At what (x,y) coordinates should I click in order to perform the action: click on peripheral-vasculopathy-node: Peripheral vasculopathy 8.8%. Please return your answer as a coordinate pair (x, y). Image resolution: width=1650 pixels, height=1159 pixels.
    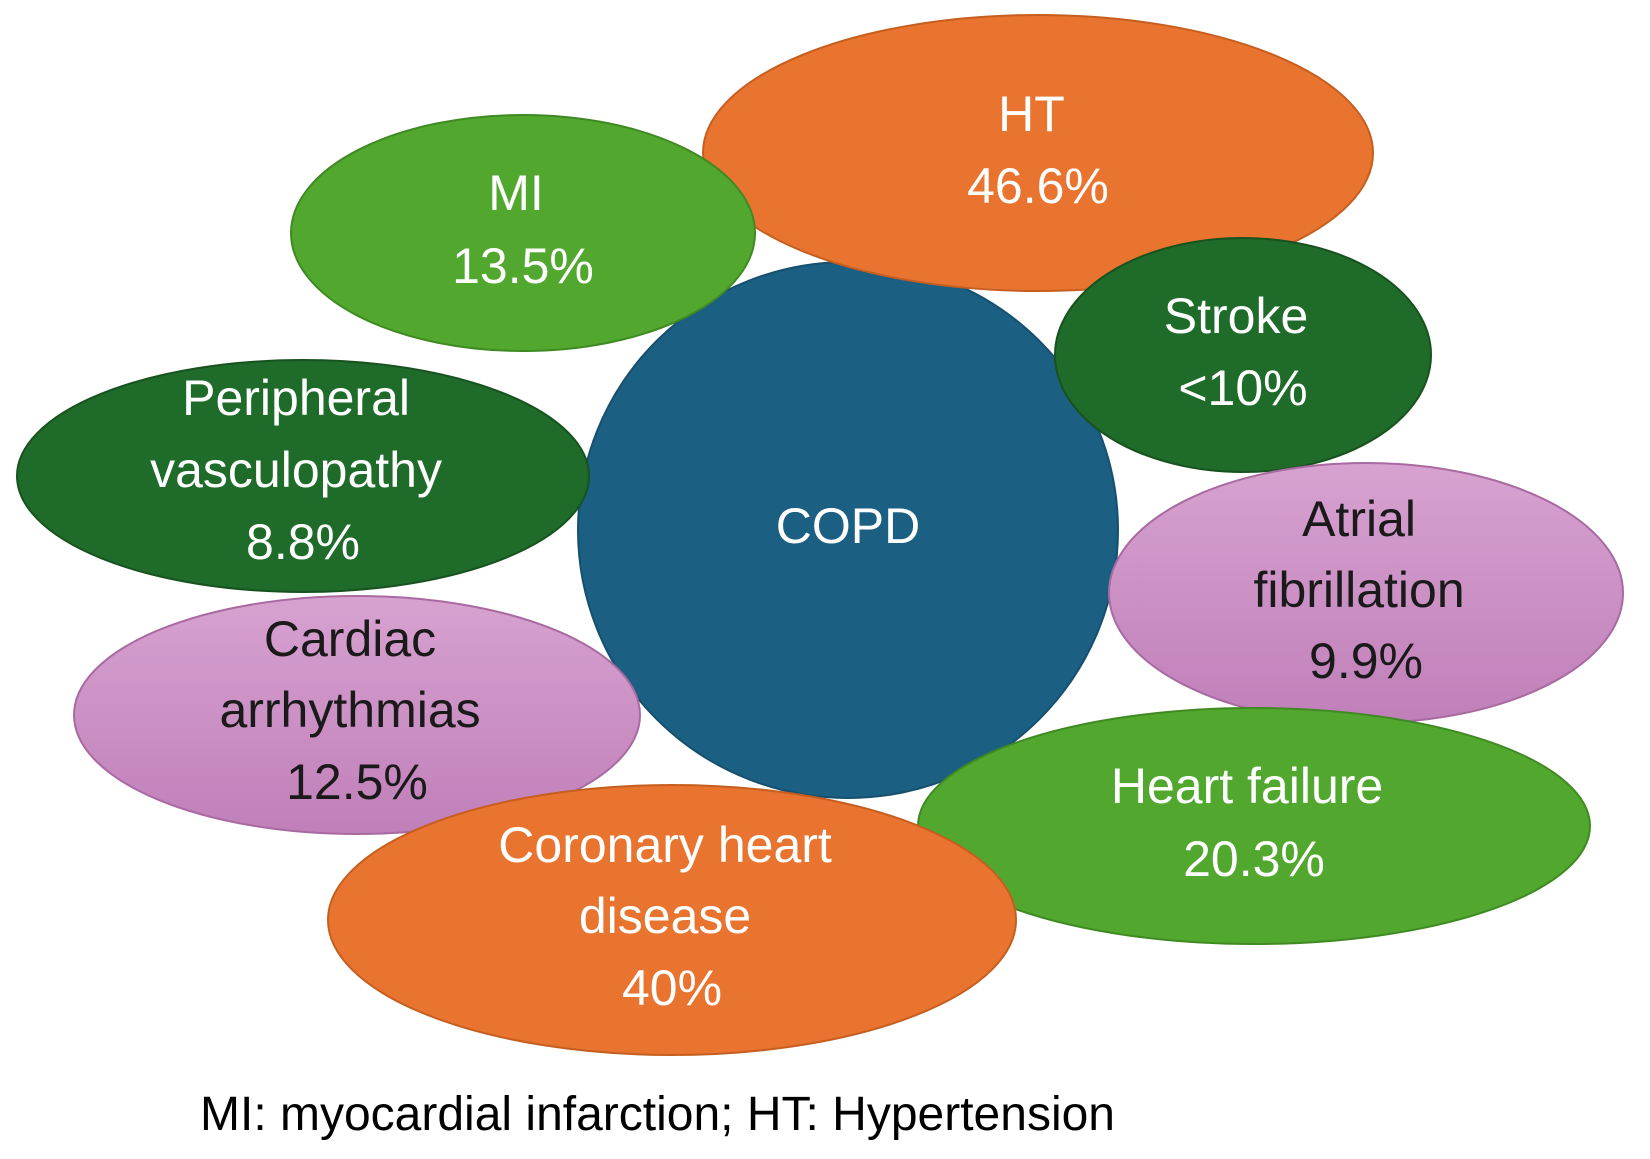
    Looking at the image, I should click on (303, 476).